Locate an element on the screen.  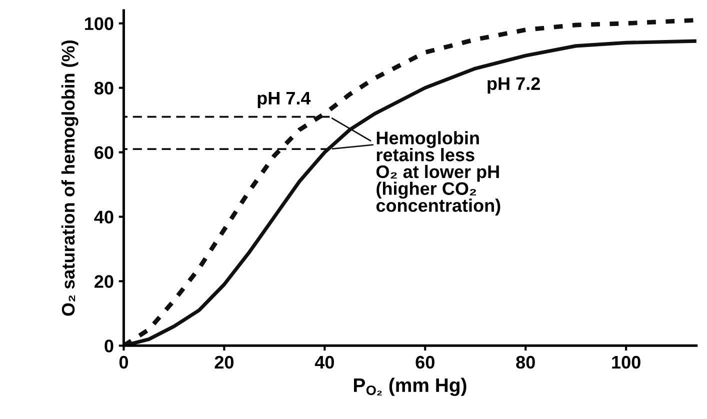
y-tick-label: 100 is located at coordinates (99, 23).